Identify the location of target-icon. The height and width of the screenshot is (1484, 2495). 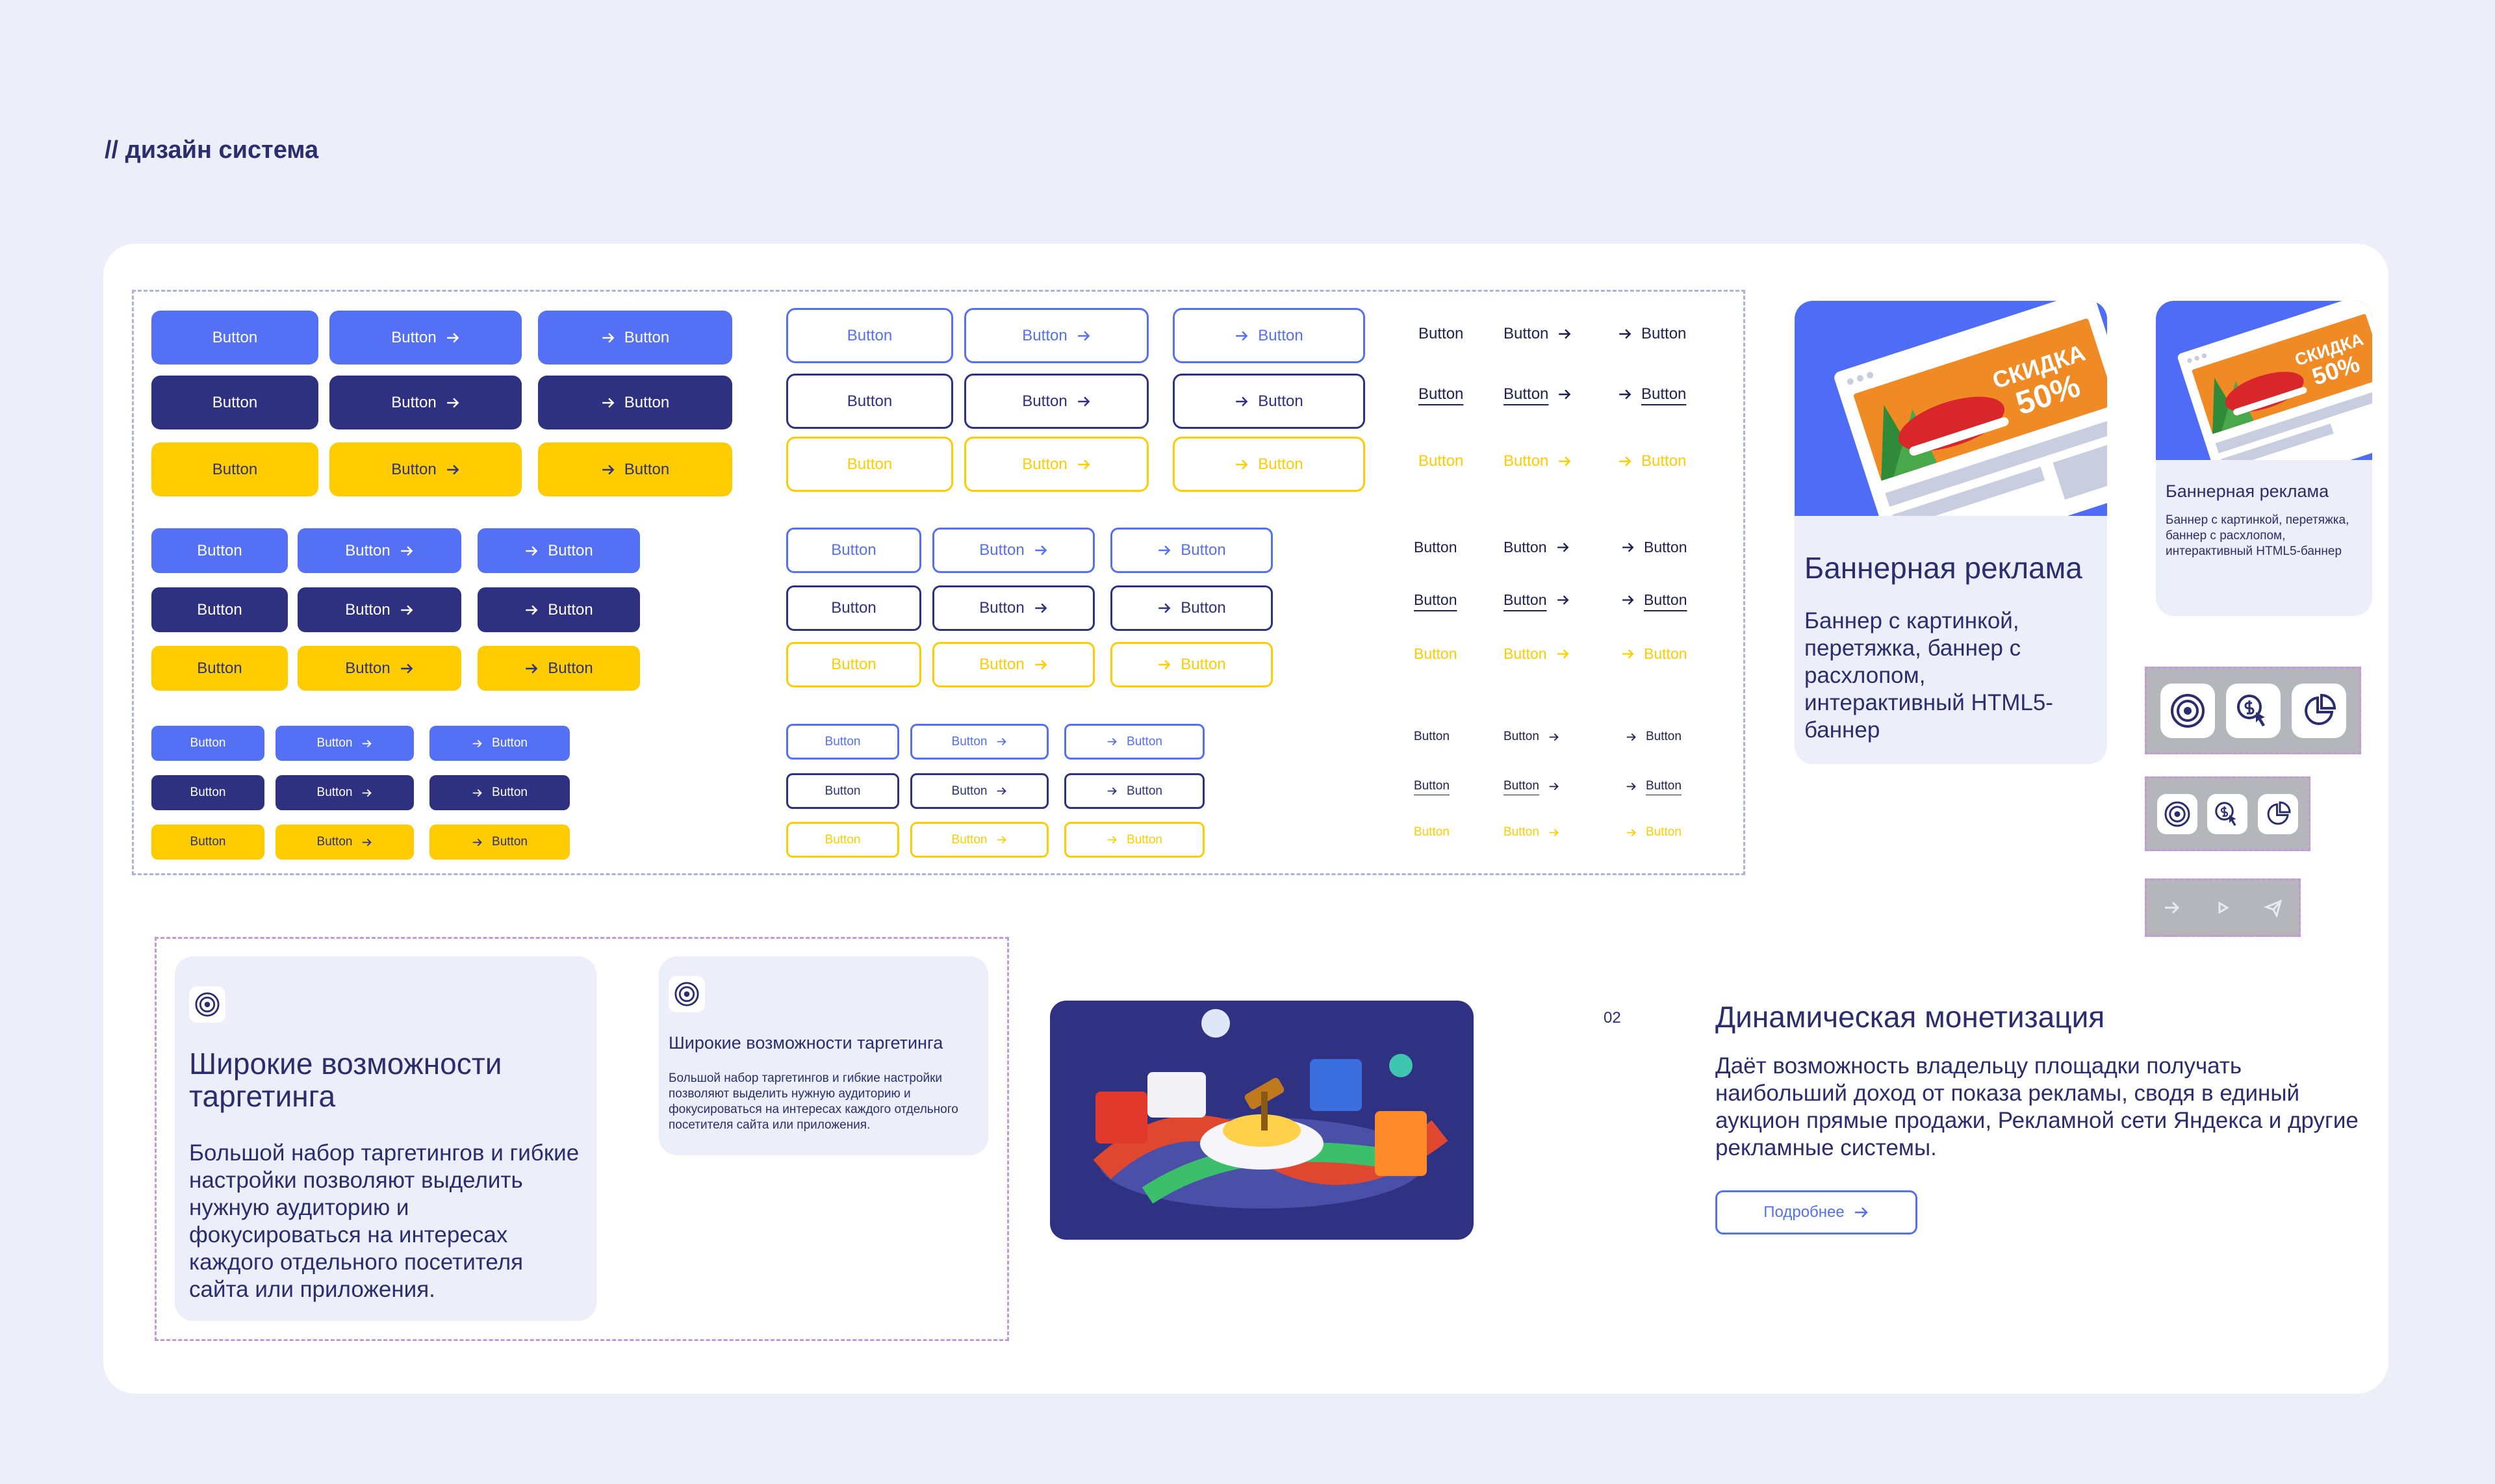
(687, 994).